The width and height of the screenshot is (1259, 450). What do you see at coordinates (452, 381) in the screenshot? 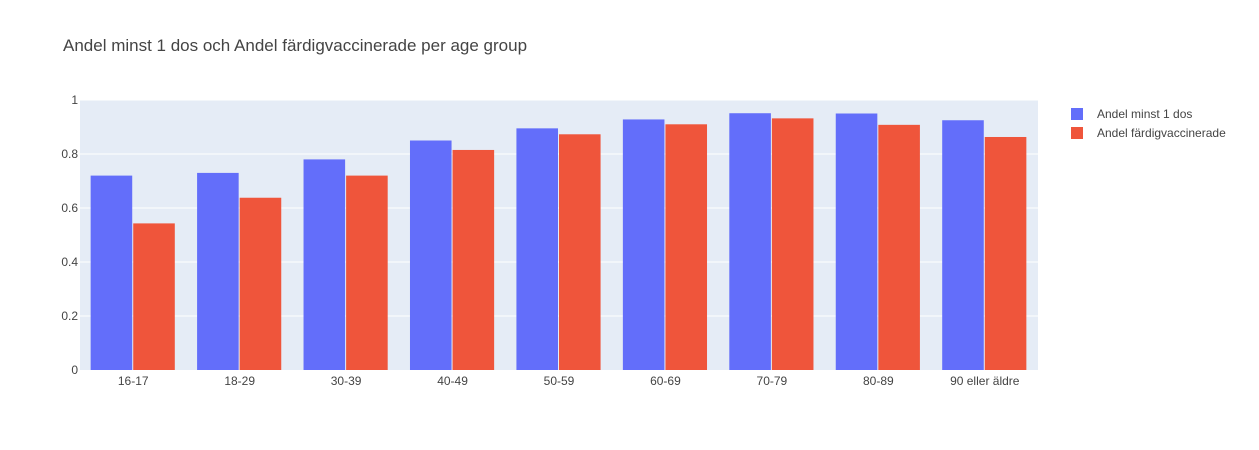
I see `x-tick-label: 40-49` at bounding box center [452, 381].